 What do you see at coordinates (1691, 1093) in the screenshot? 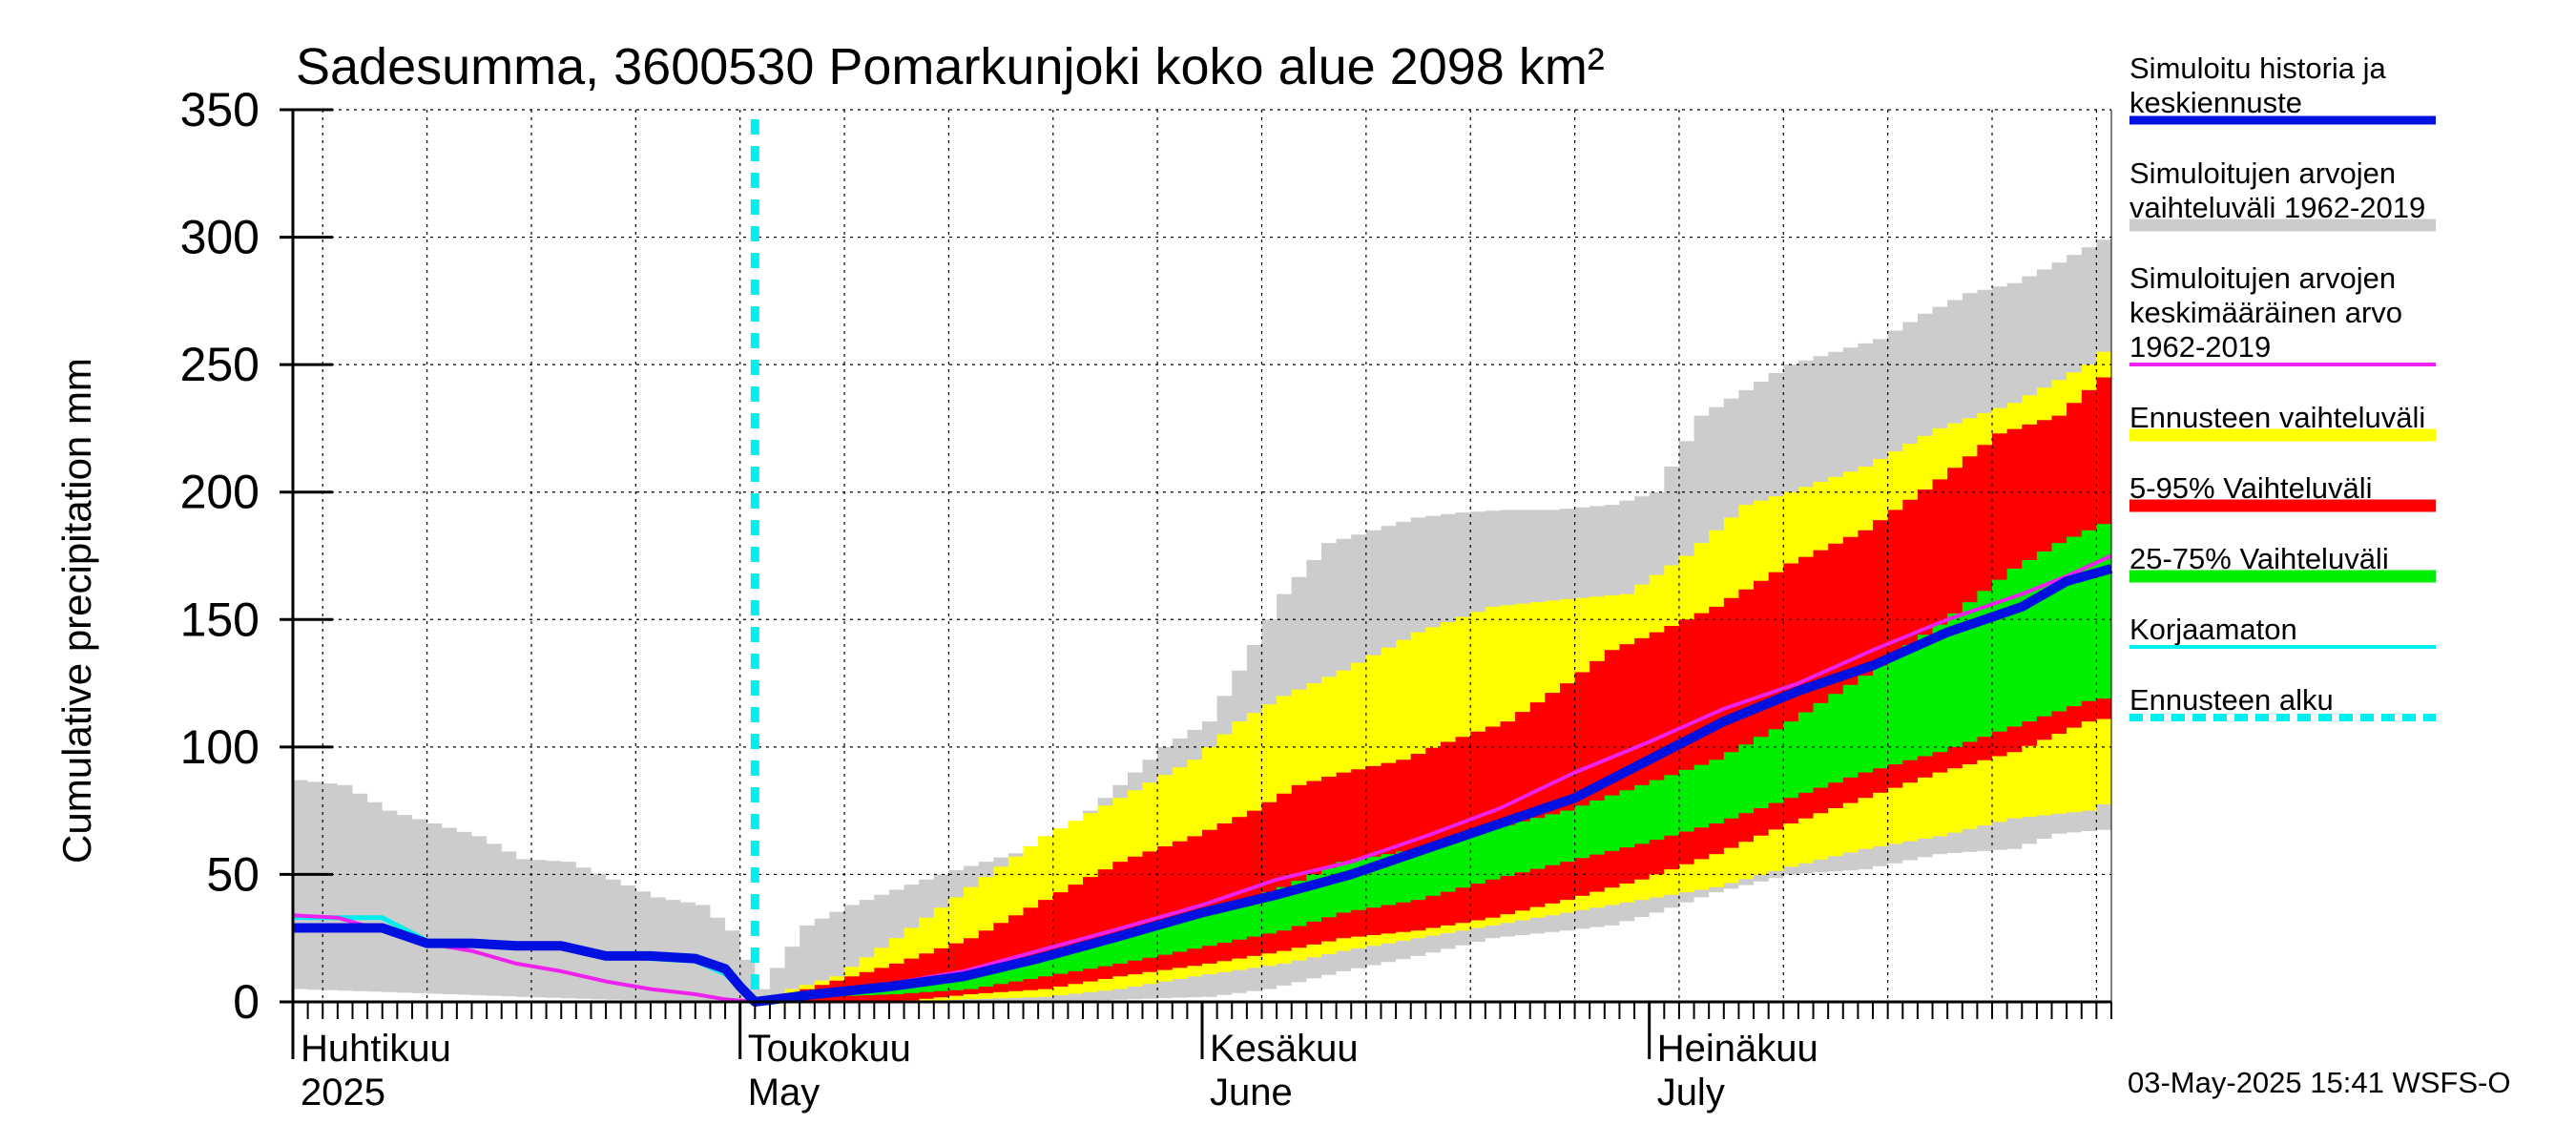
I see `x-month-sublabel: July` at bounding box center [1691, 1093].